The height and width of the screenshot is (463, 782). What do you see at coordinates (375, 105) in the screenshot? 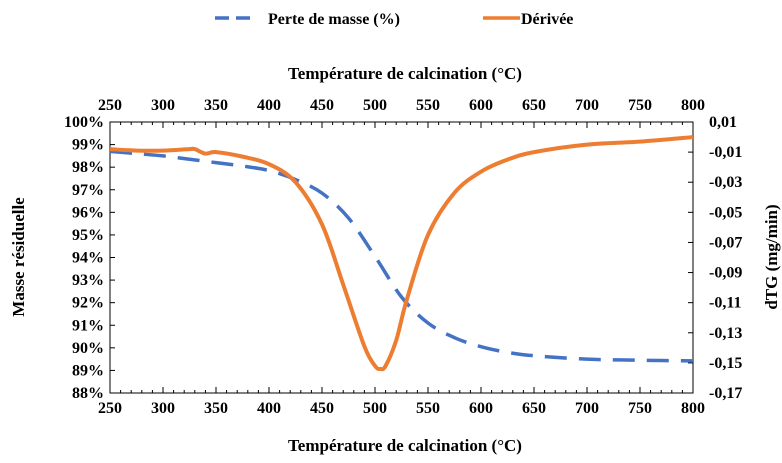
I see `x-top-tick-label: 500` at bounding box center [375, 105].